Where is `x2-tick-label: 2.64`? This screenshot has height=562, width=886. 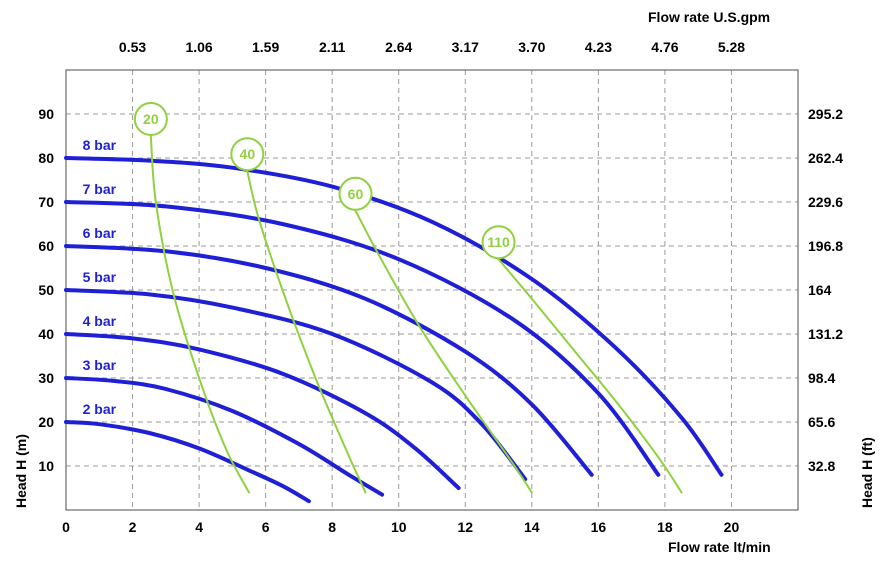
x2-tick-label: 2.64 is located at coordinates (398, 47).